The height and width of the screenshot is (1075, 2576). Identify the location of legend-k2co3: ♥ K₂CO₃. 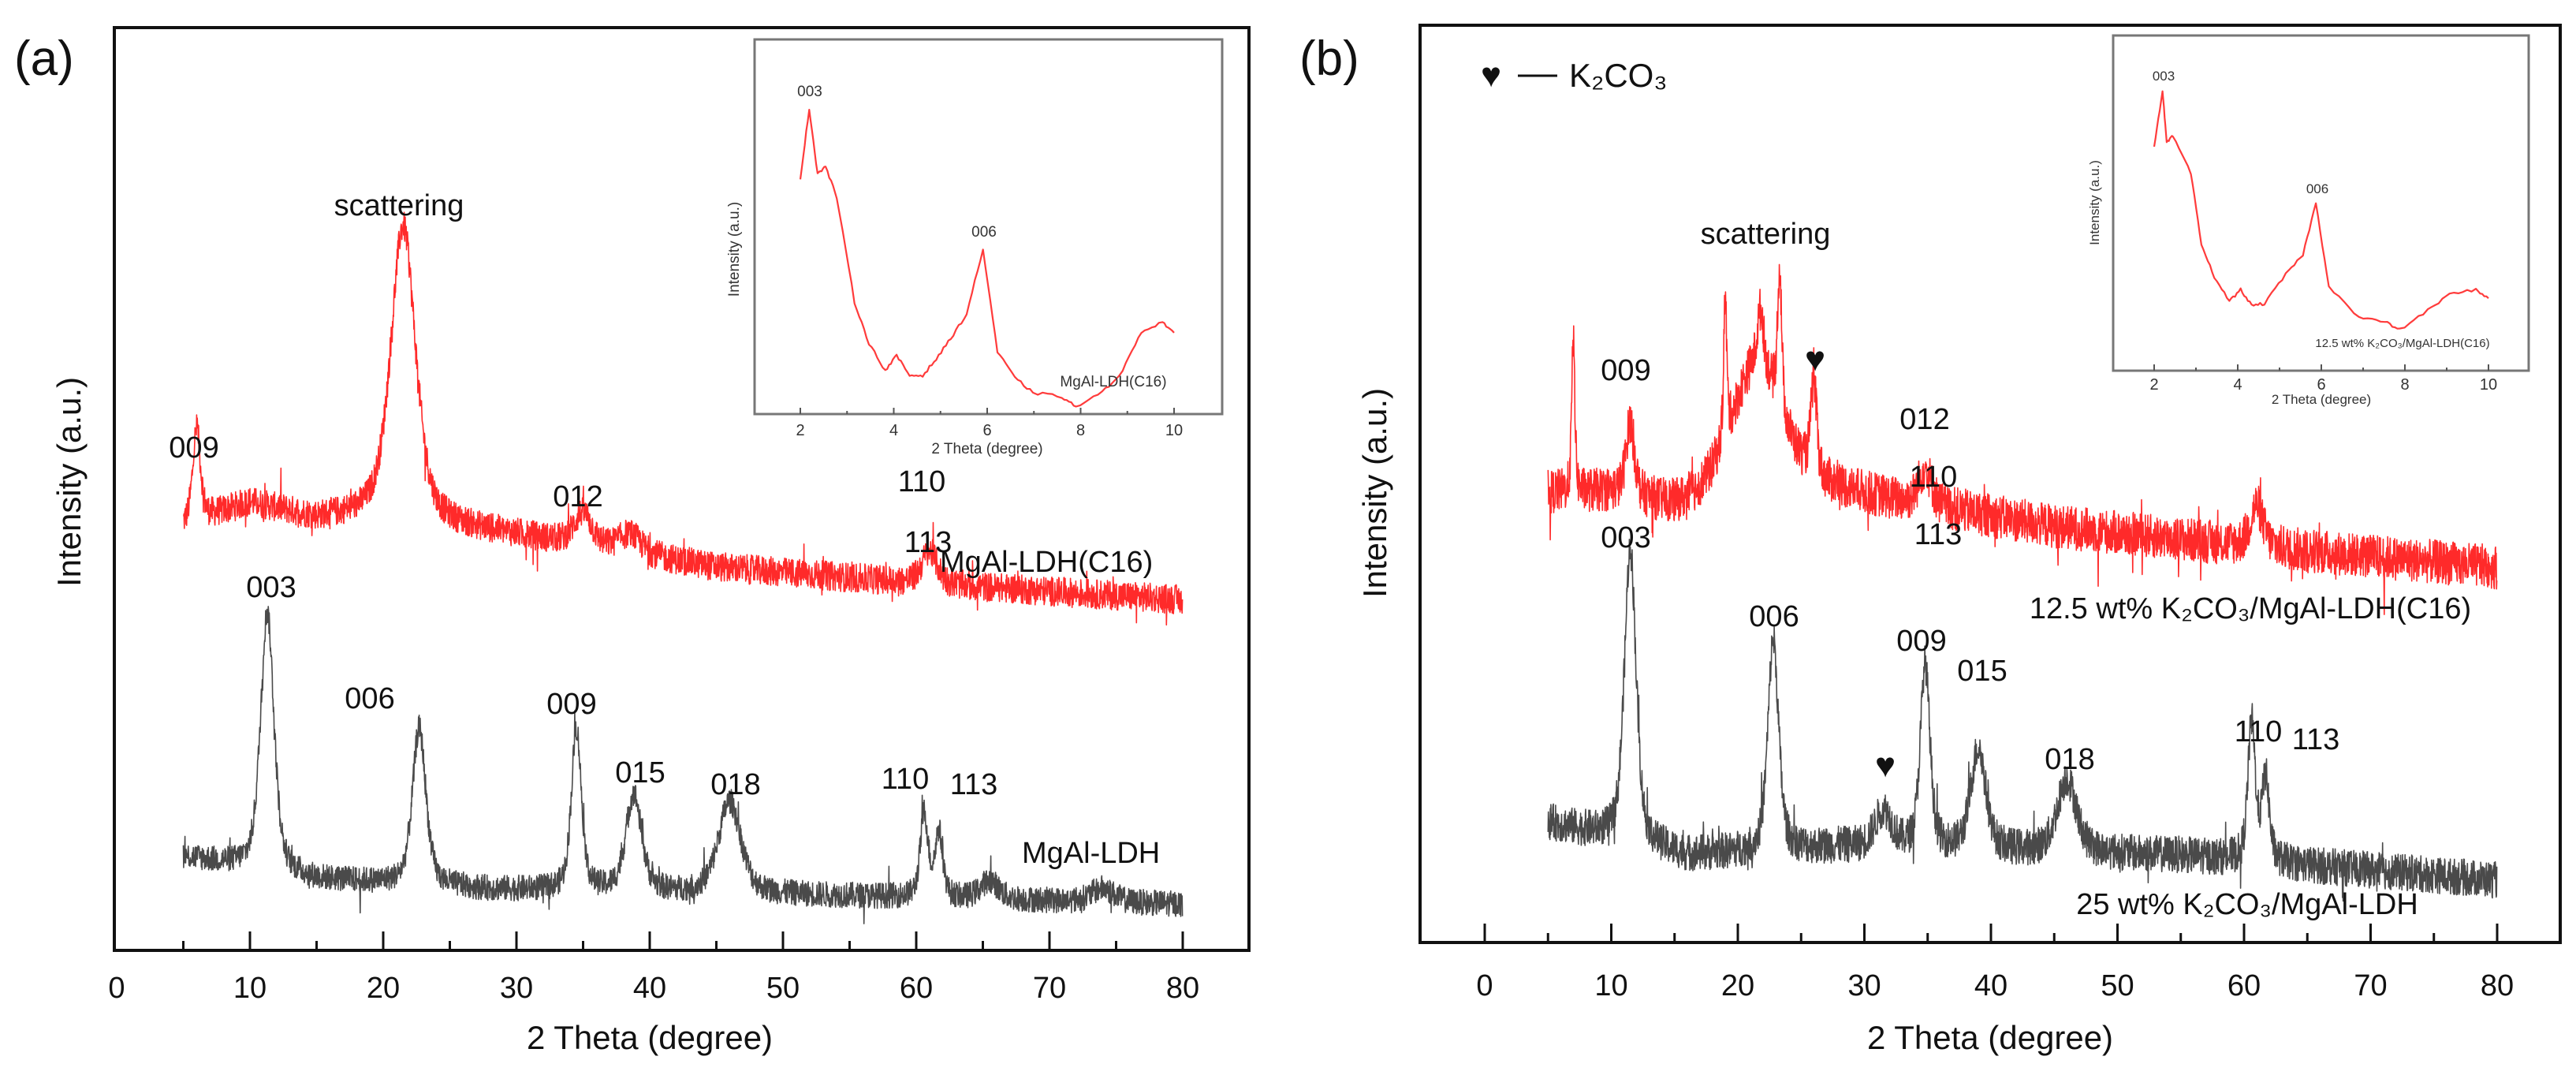
(1574, 75).